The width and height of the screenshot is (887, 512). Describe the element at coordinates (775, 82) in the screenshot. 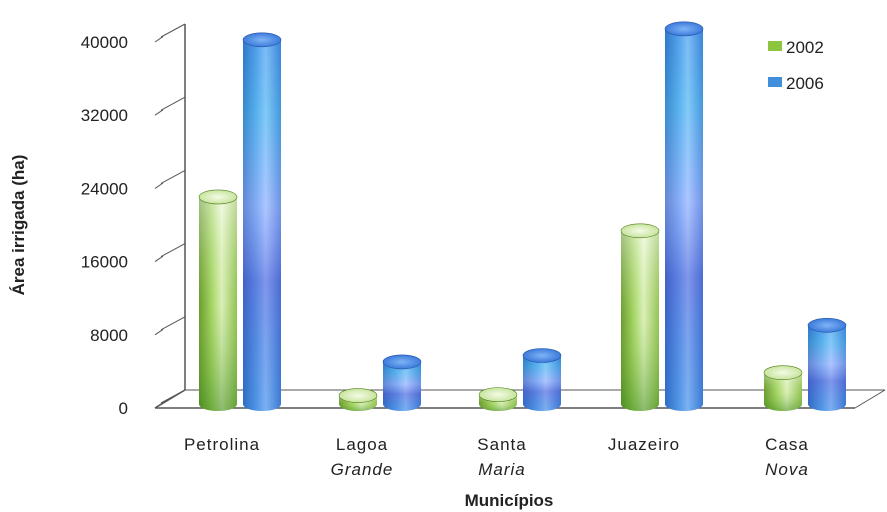

I see `legend-swatch-2006` at that location.